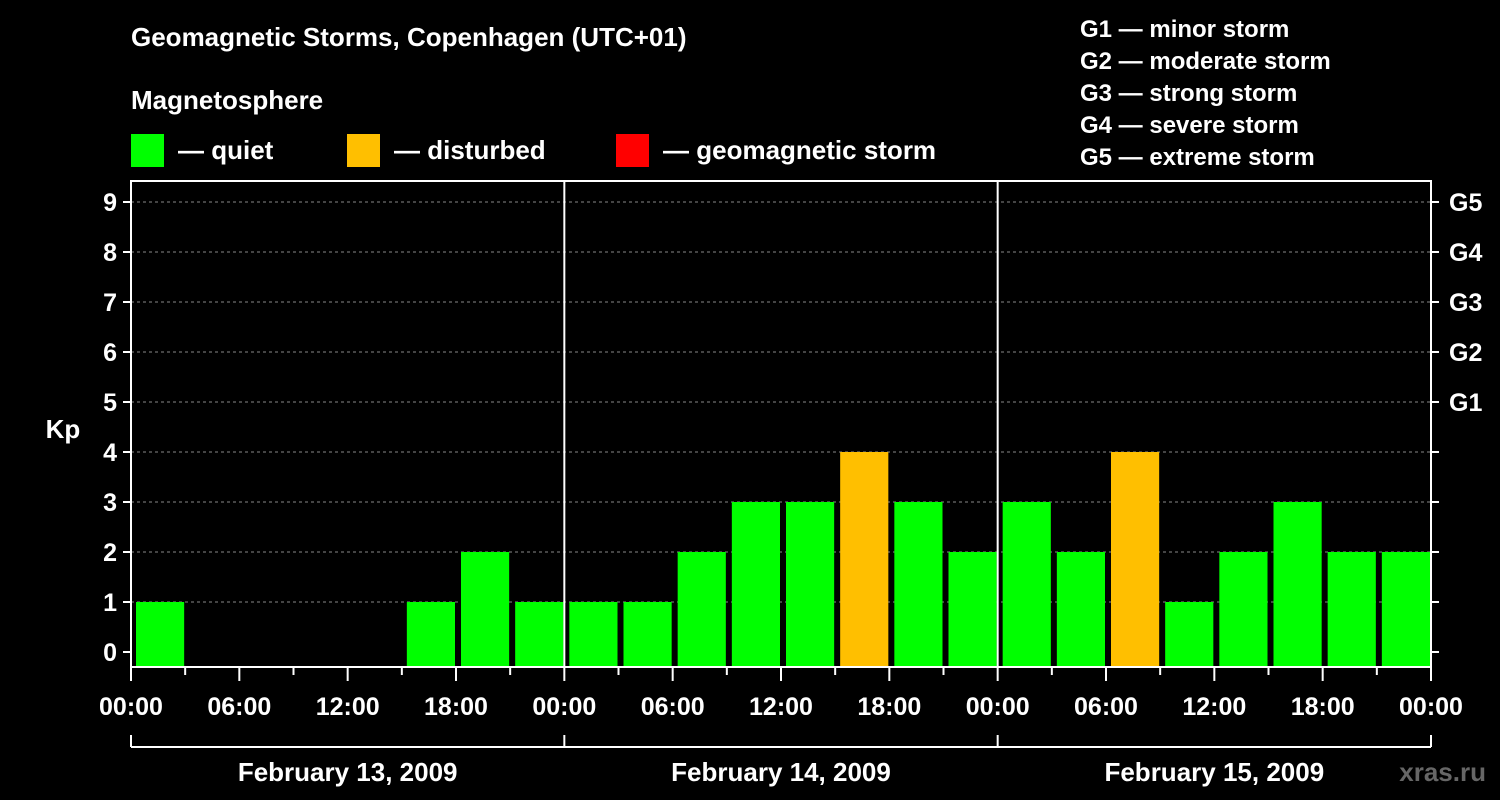 The width and height of the screenshot is (1500, 800). I want to click on y-tick-label: 3, so click(110, 503).